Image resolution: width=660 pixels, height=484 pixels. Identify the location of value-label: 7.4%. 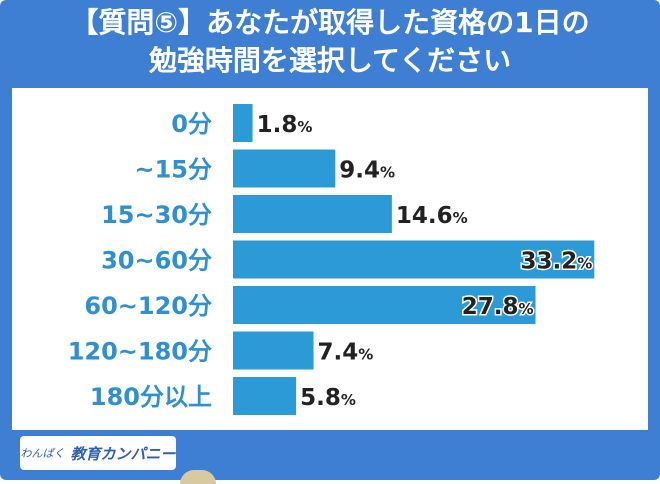
(346, 353).